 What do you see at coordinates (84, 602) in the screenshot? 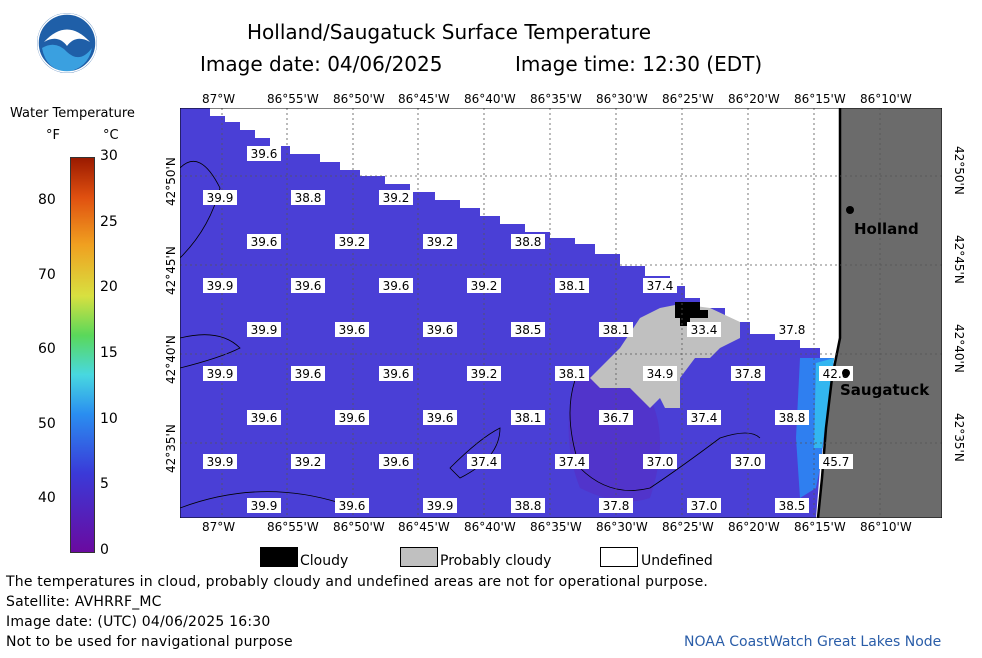
I see `note-satellite: Satellite: AVHRRF_MC` at bounding box center [84, 602].